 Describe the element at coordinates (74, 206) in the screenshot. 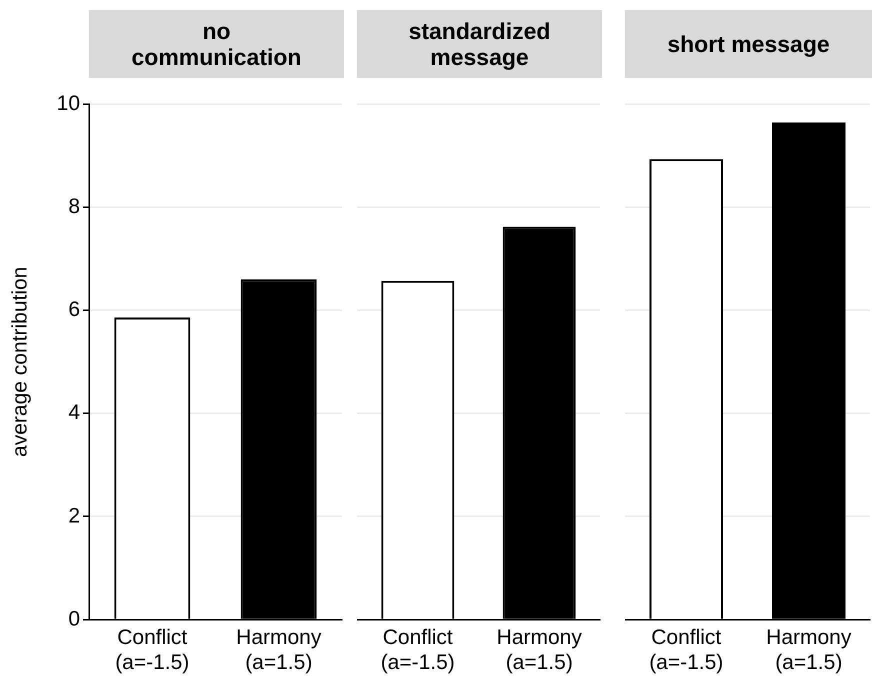

I see `y-tick-label: 8` at that location.